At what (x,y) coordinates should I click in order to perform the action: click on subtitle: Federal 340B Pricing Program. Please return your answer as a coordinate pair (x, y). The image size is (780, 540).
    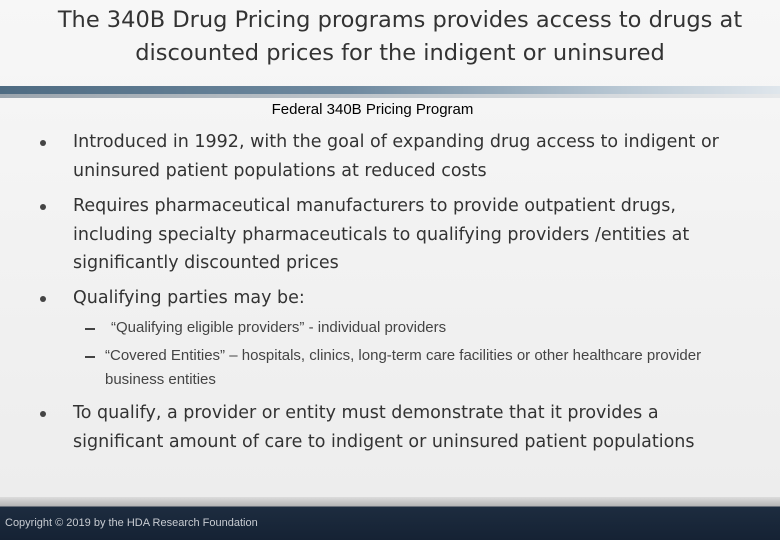
    Looking at the image, I should click on (372, 109).